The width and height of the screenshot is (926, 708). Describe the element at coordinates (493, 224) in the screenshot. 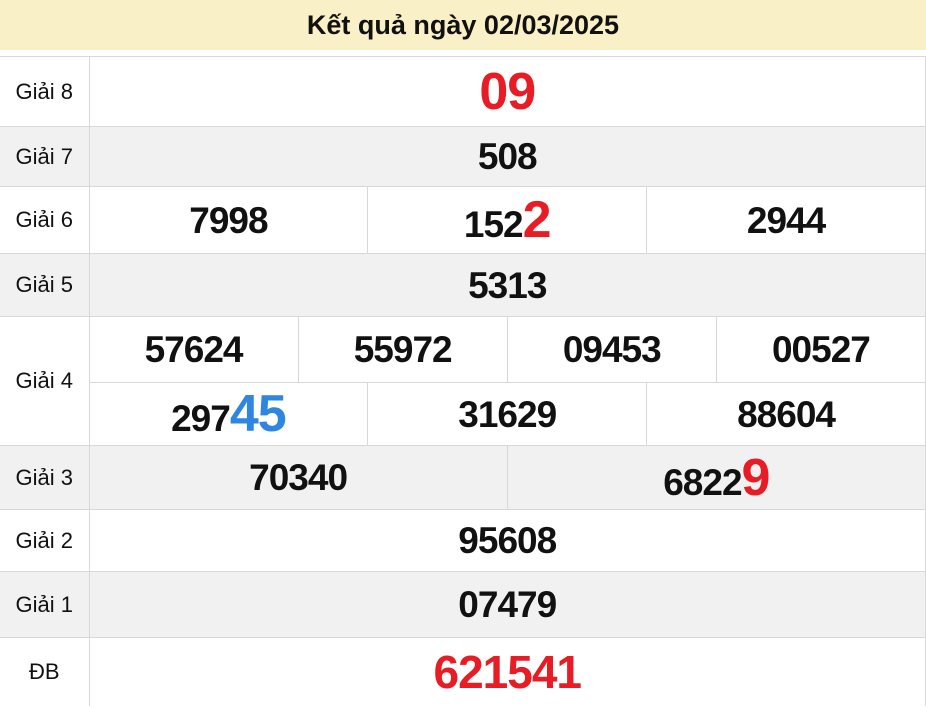

I see `number-digits: 152` at that location.